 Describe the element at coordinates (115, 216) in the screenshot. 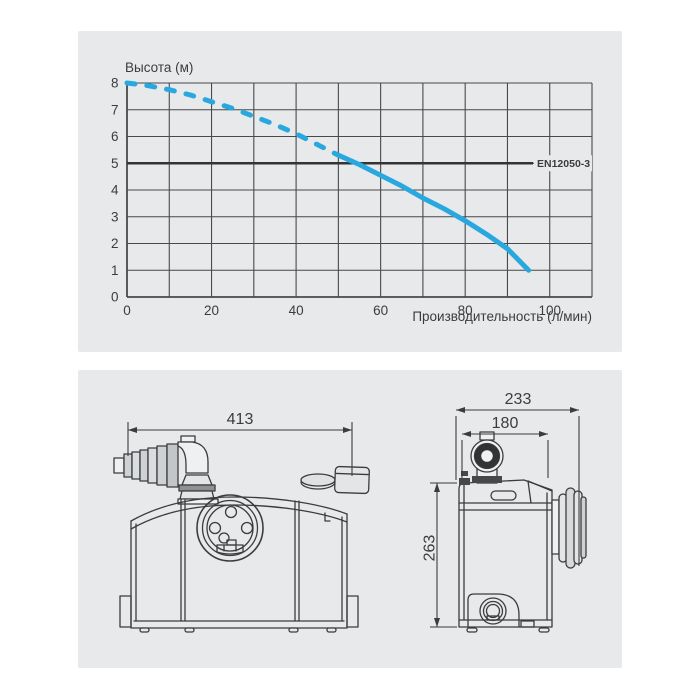

I see `y-tick-label: 3` at that location.